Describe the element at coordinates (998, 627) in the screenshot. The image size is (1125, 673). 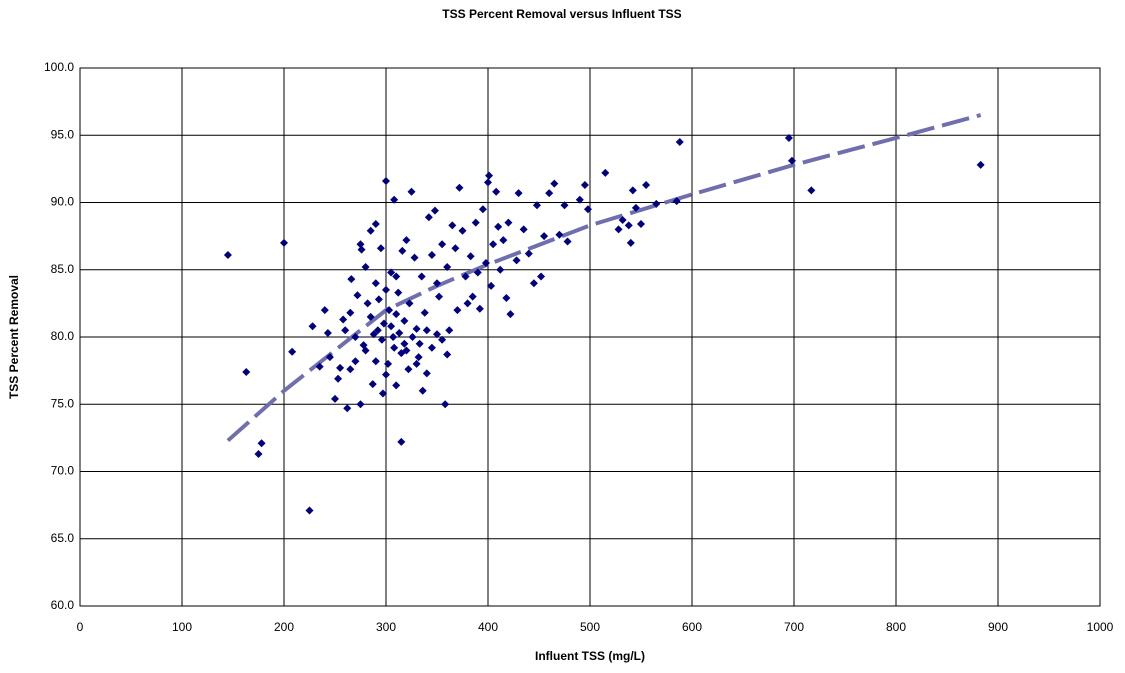
I see `x-tick-label: 900` at that location.